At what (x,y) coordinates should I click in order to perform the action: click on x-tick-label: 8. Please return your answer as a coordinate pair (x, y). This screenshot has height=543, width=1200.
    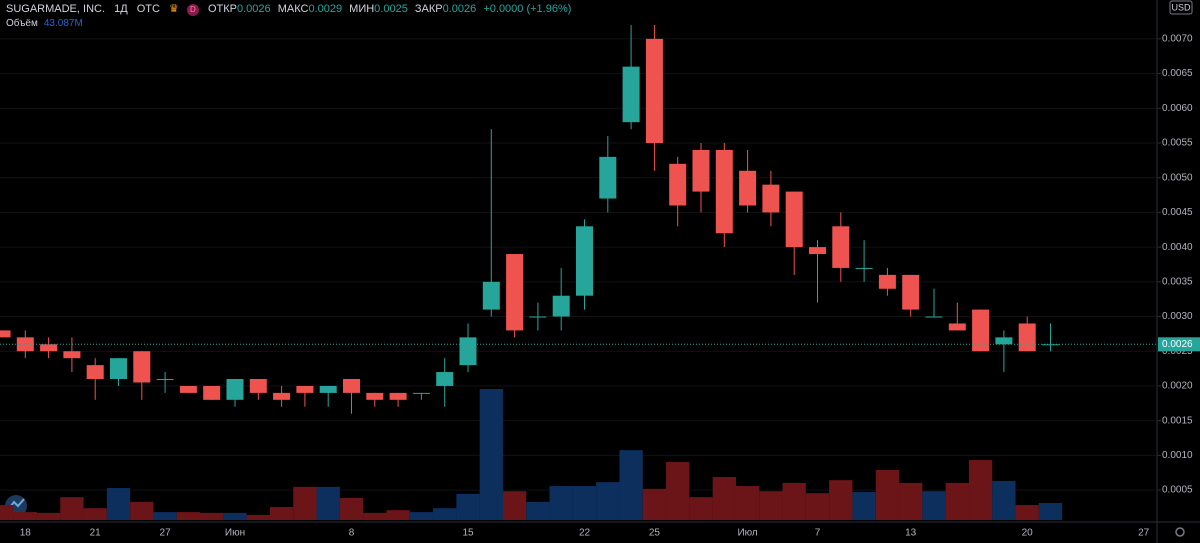
    Looking at the image, I should click on (352, 533).